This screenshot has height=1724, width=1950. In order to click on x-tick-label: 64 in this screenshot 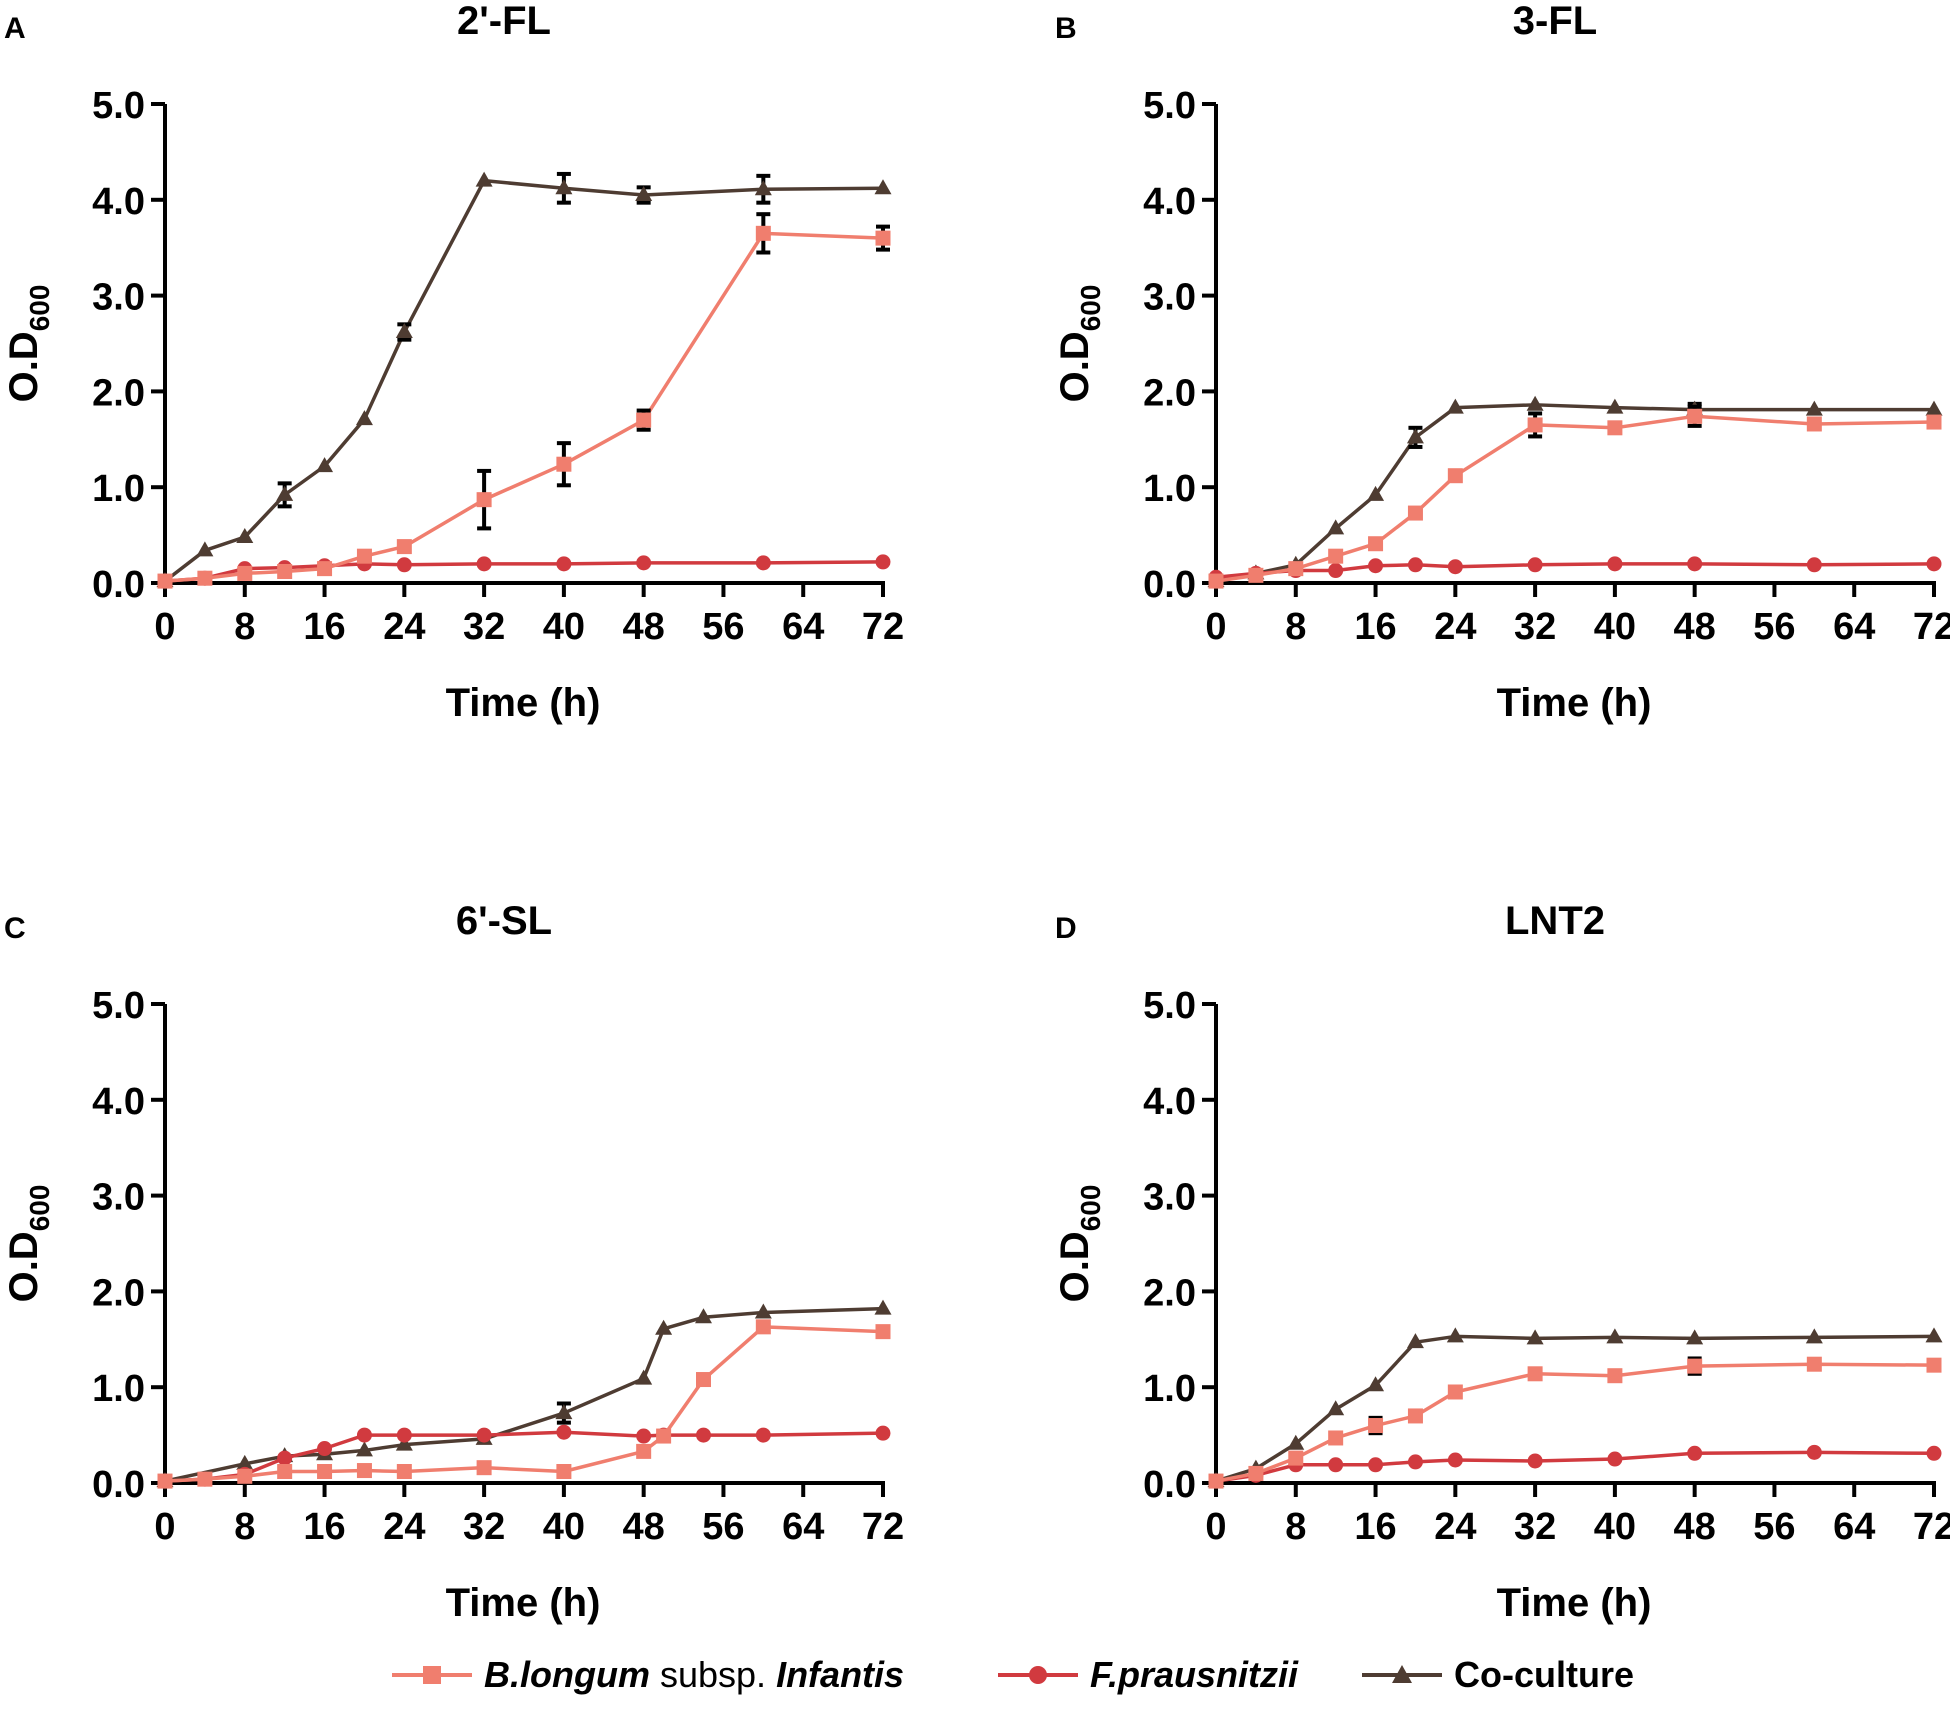, I will do `click(1854, 627)`.